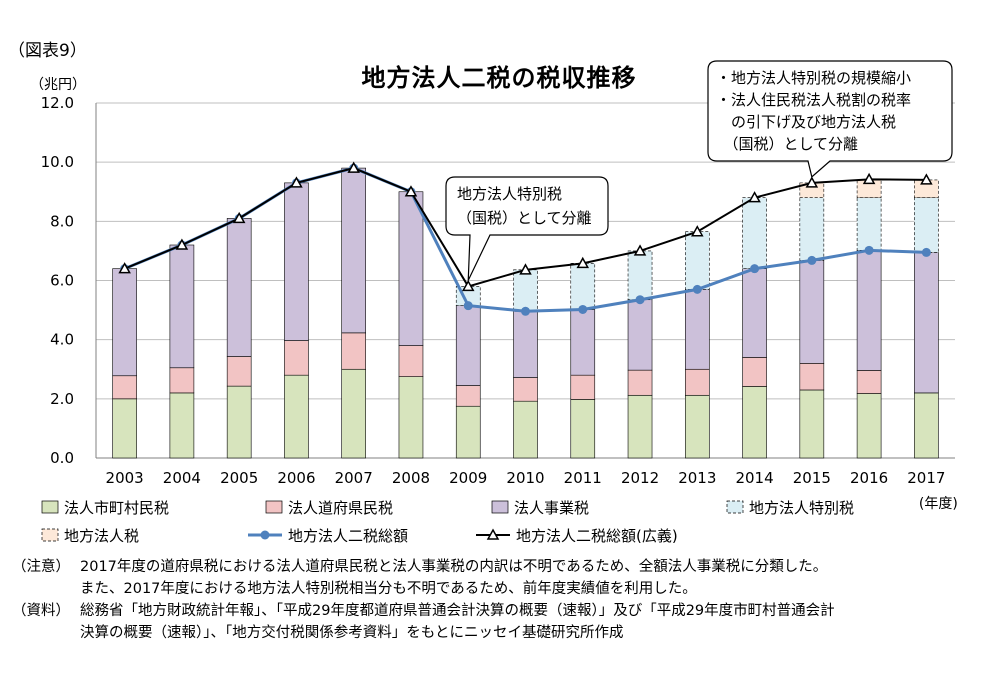 The image size is (998, 676). What do you see at coordinates (62, 458) in the screenshot?
I see `y-tick-label: 0.0` at bounding box center [62, 458].